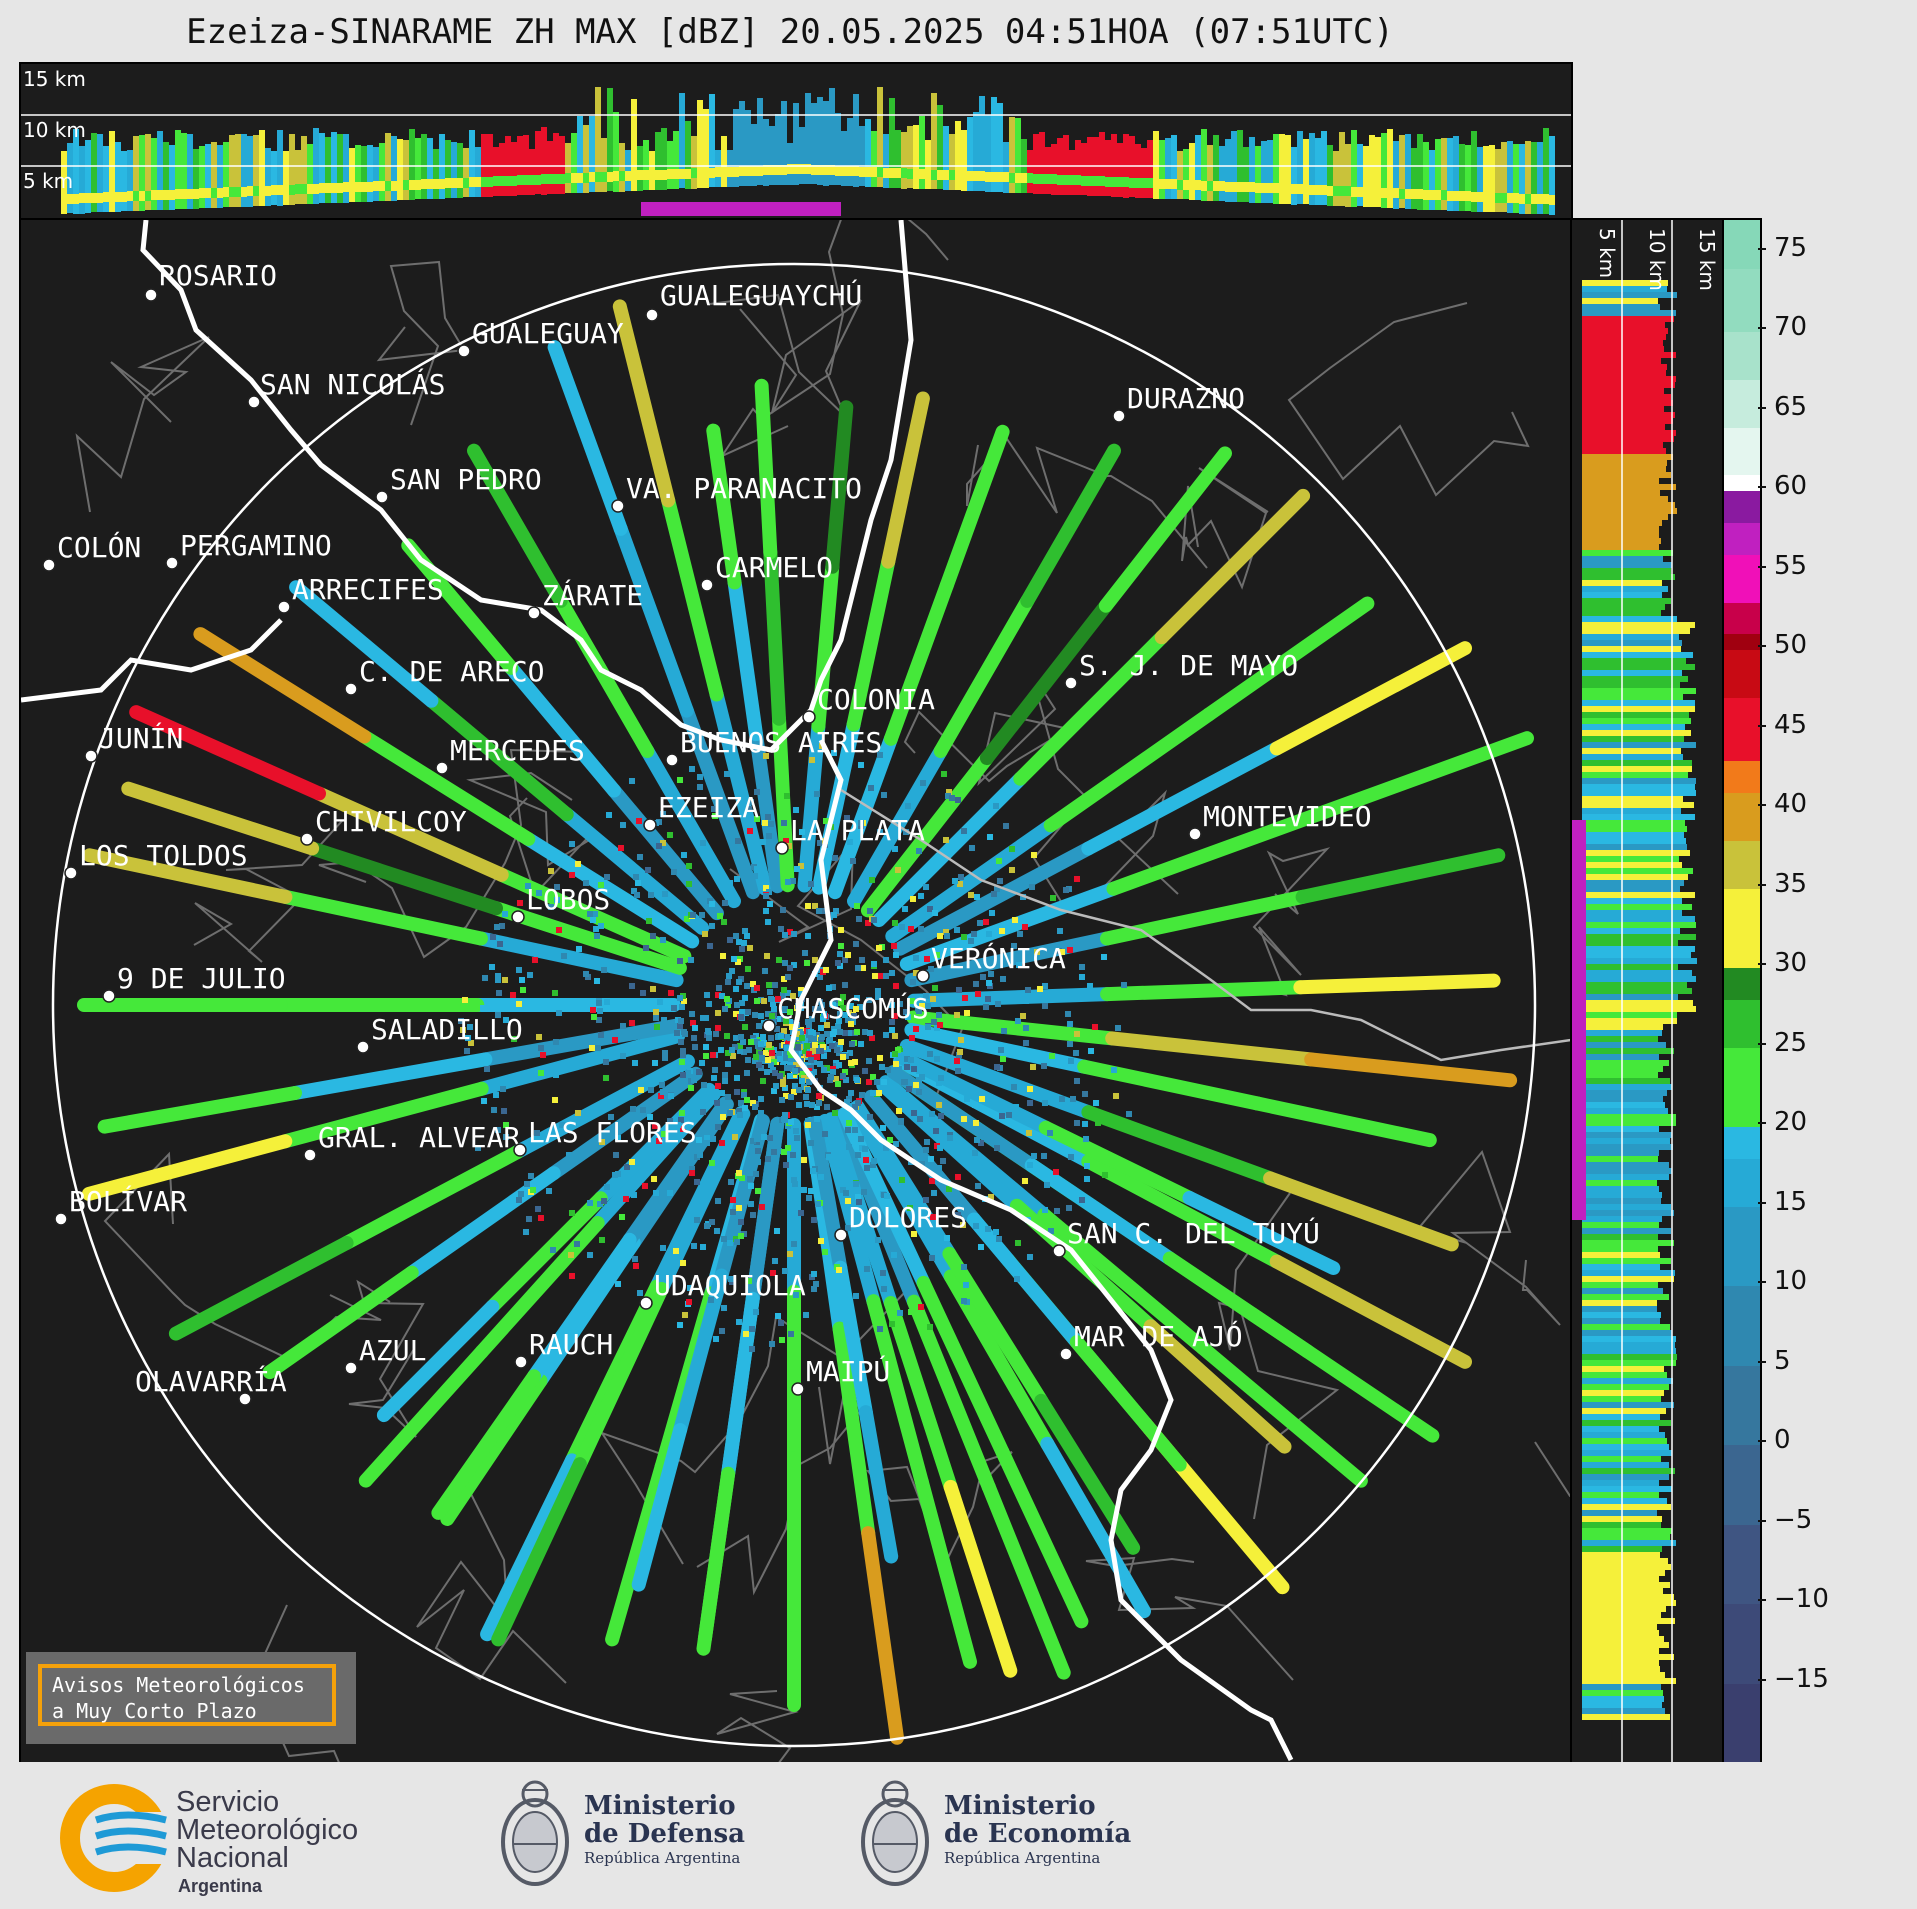 The height and width of the screenshot is (1909, 1917). Describe the element at coordinates (1782, 248) in the screenshot. I see `colorbar-tick-label: 75` at that location.